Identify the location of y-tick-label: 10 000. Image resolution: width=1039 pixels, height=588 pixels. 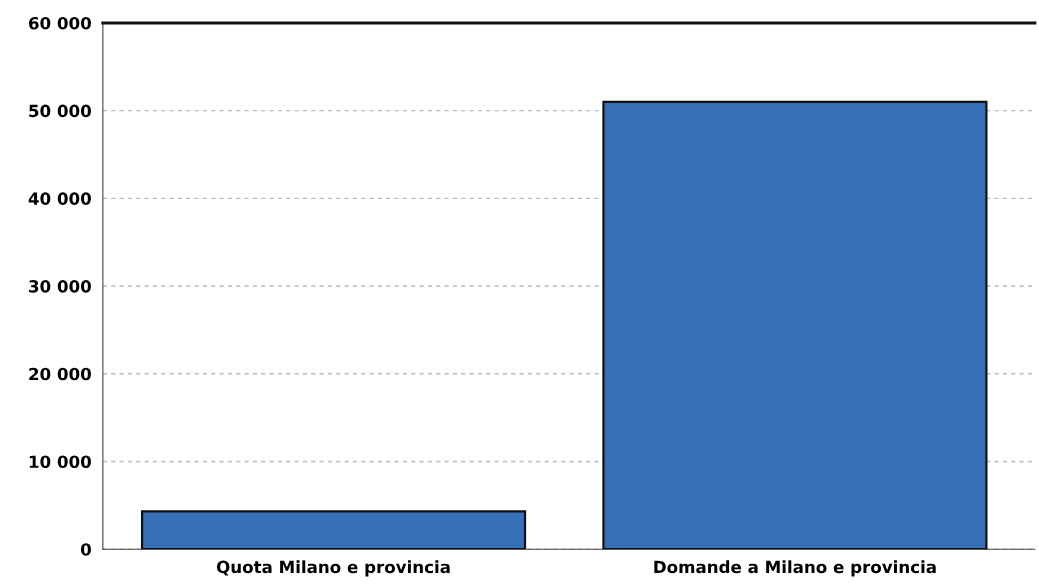
(60, 462).